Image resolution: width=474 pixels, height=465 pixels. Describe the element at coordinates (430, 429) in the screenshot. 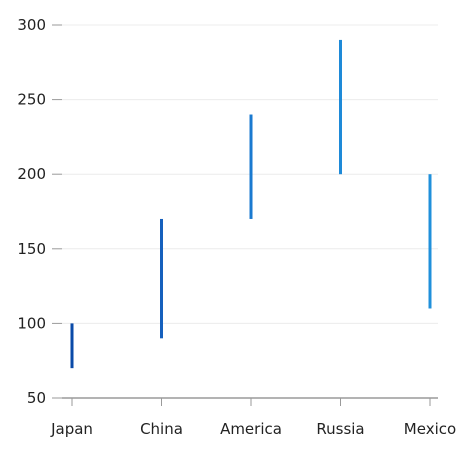

I see `x-tick-label: Mexico` at that location.